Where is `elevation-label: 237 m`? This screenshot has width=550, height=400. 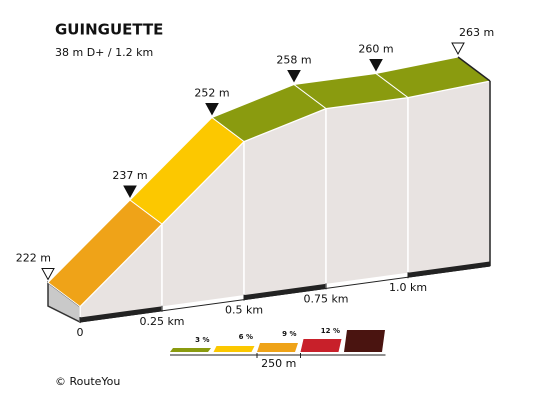
elevation-label: 237 m is located at coordinates (129, 175).